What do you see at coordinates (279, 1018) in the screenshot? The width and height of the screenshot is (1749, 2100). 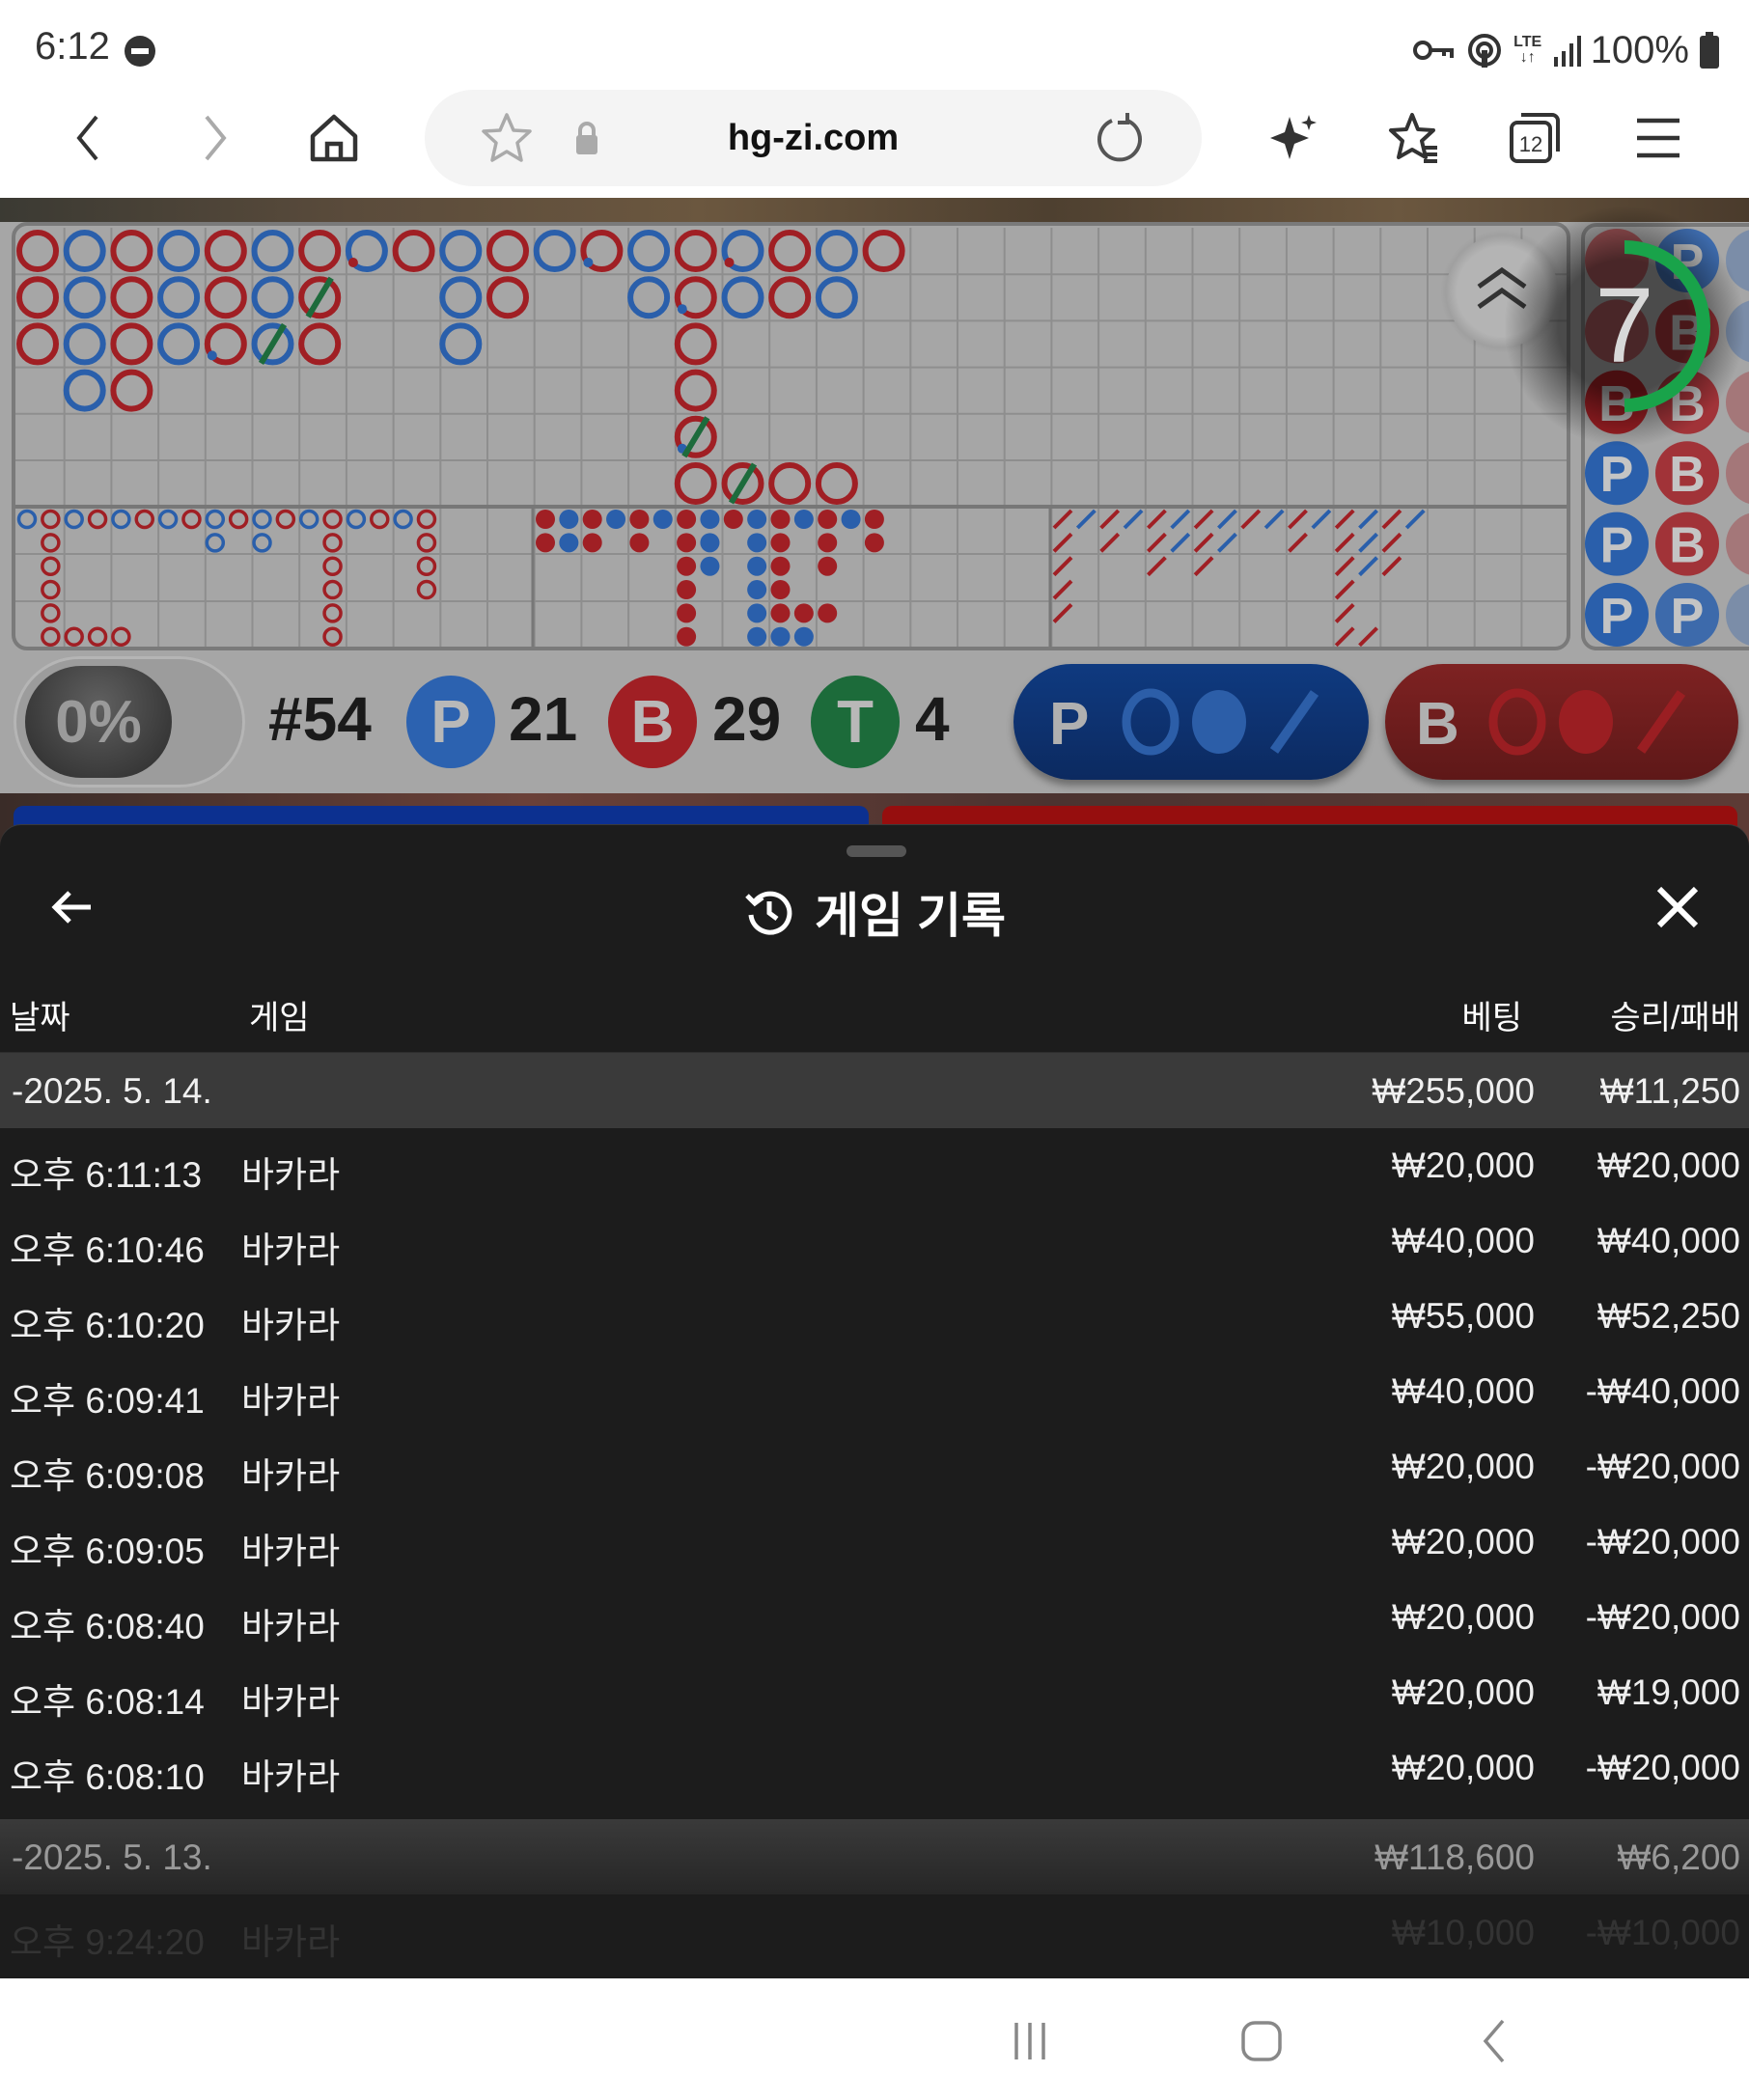 I see `column-header-game: 게임` at bounding box center [279, 1018].